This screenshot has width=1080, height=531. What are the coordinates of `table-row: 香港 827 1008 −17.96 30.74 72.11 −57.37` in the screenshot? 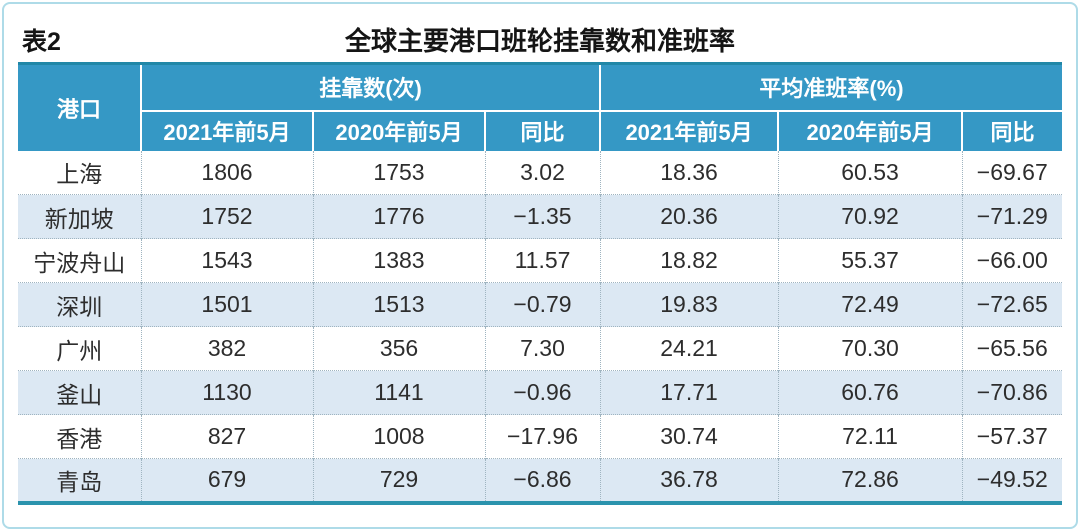 It's located at (540, 436).